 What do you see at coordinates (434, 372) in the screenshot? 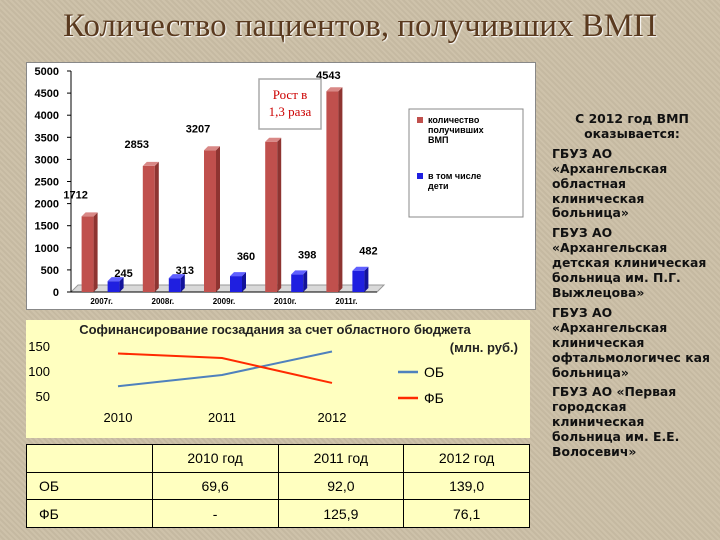
I see `legend-label: ОБ` at bounding box center [434, 372].